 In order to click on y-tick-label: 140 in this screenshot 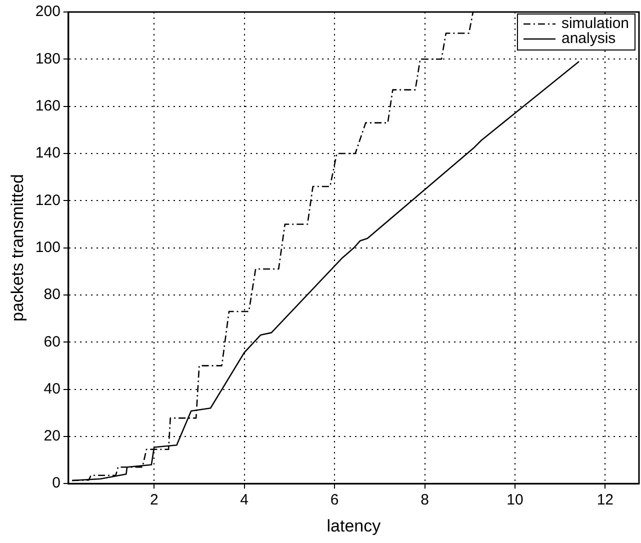, I will do `click(47, 153)`.